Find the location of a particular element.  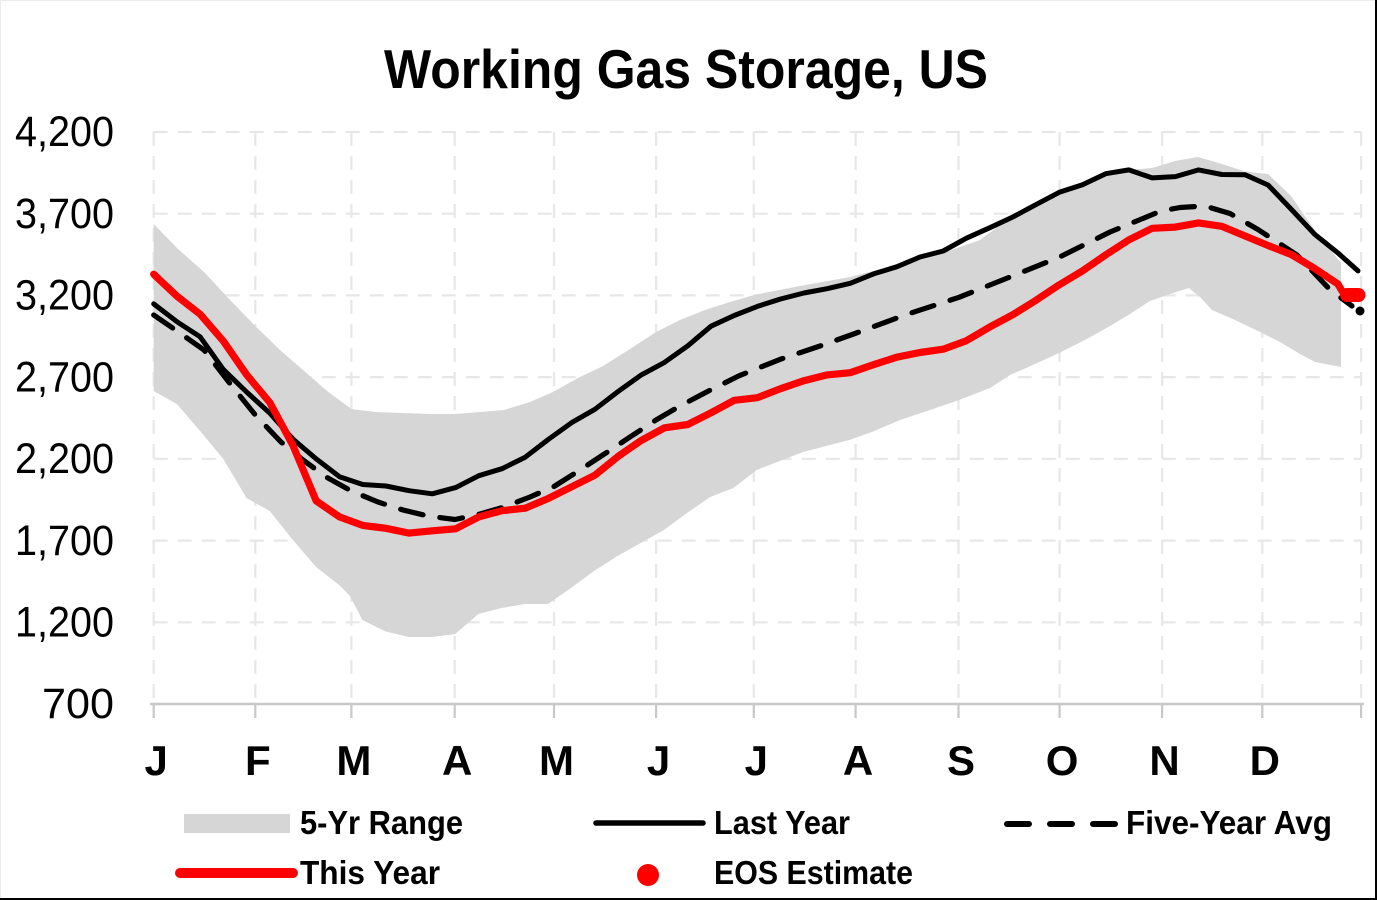

svg-text: N is located at coordinates (1164, 760).